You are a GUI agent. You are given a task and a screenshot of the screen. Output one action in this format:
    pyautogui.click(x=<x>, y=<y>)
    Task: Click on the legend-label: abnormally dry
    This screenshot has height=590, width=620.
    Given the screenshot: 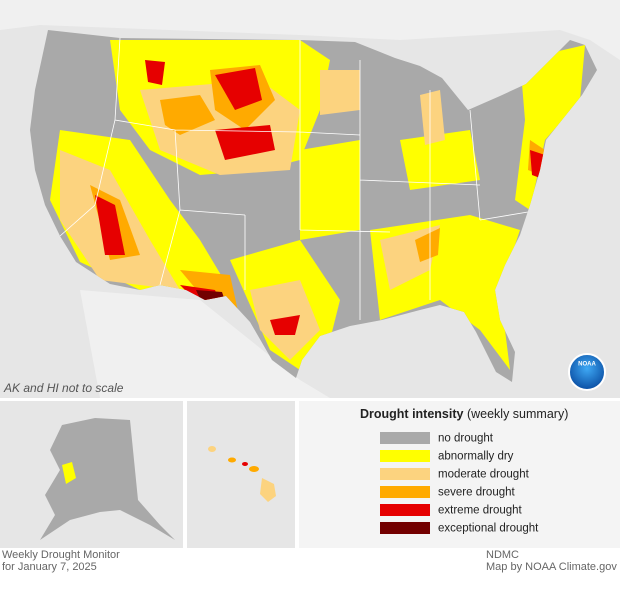 What is the action you would take?
    pyautogui.click(x=476, y=457)
    